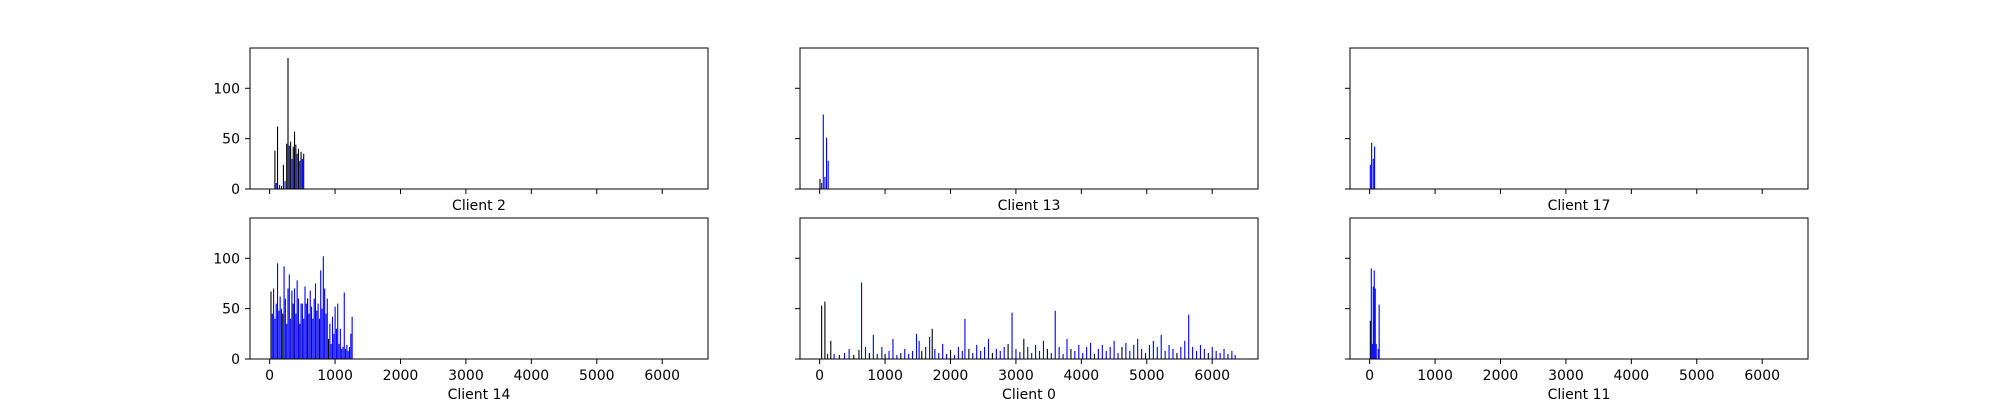  Describe the element at coordinates (1579, 393) in the screenshot. I see `subplot-label: Client 11` at that location.